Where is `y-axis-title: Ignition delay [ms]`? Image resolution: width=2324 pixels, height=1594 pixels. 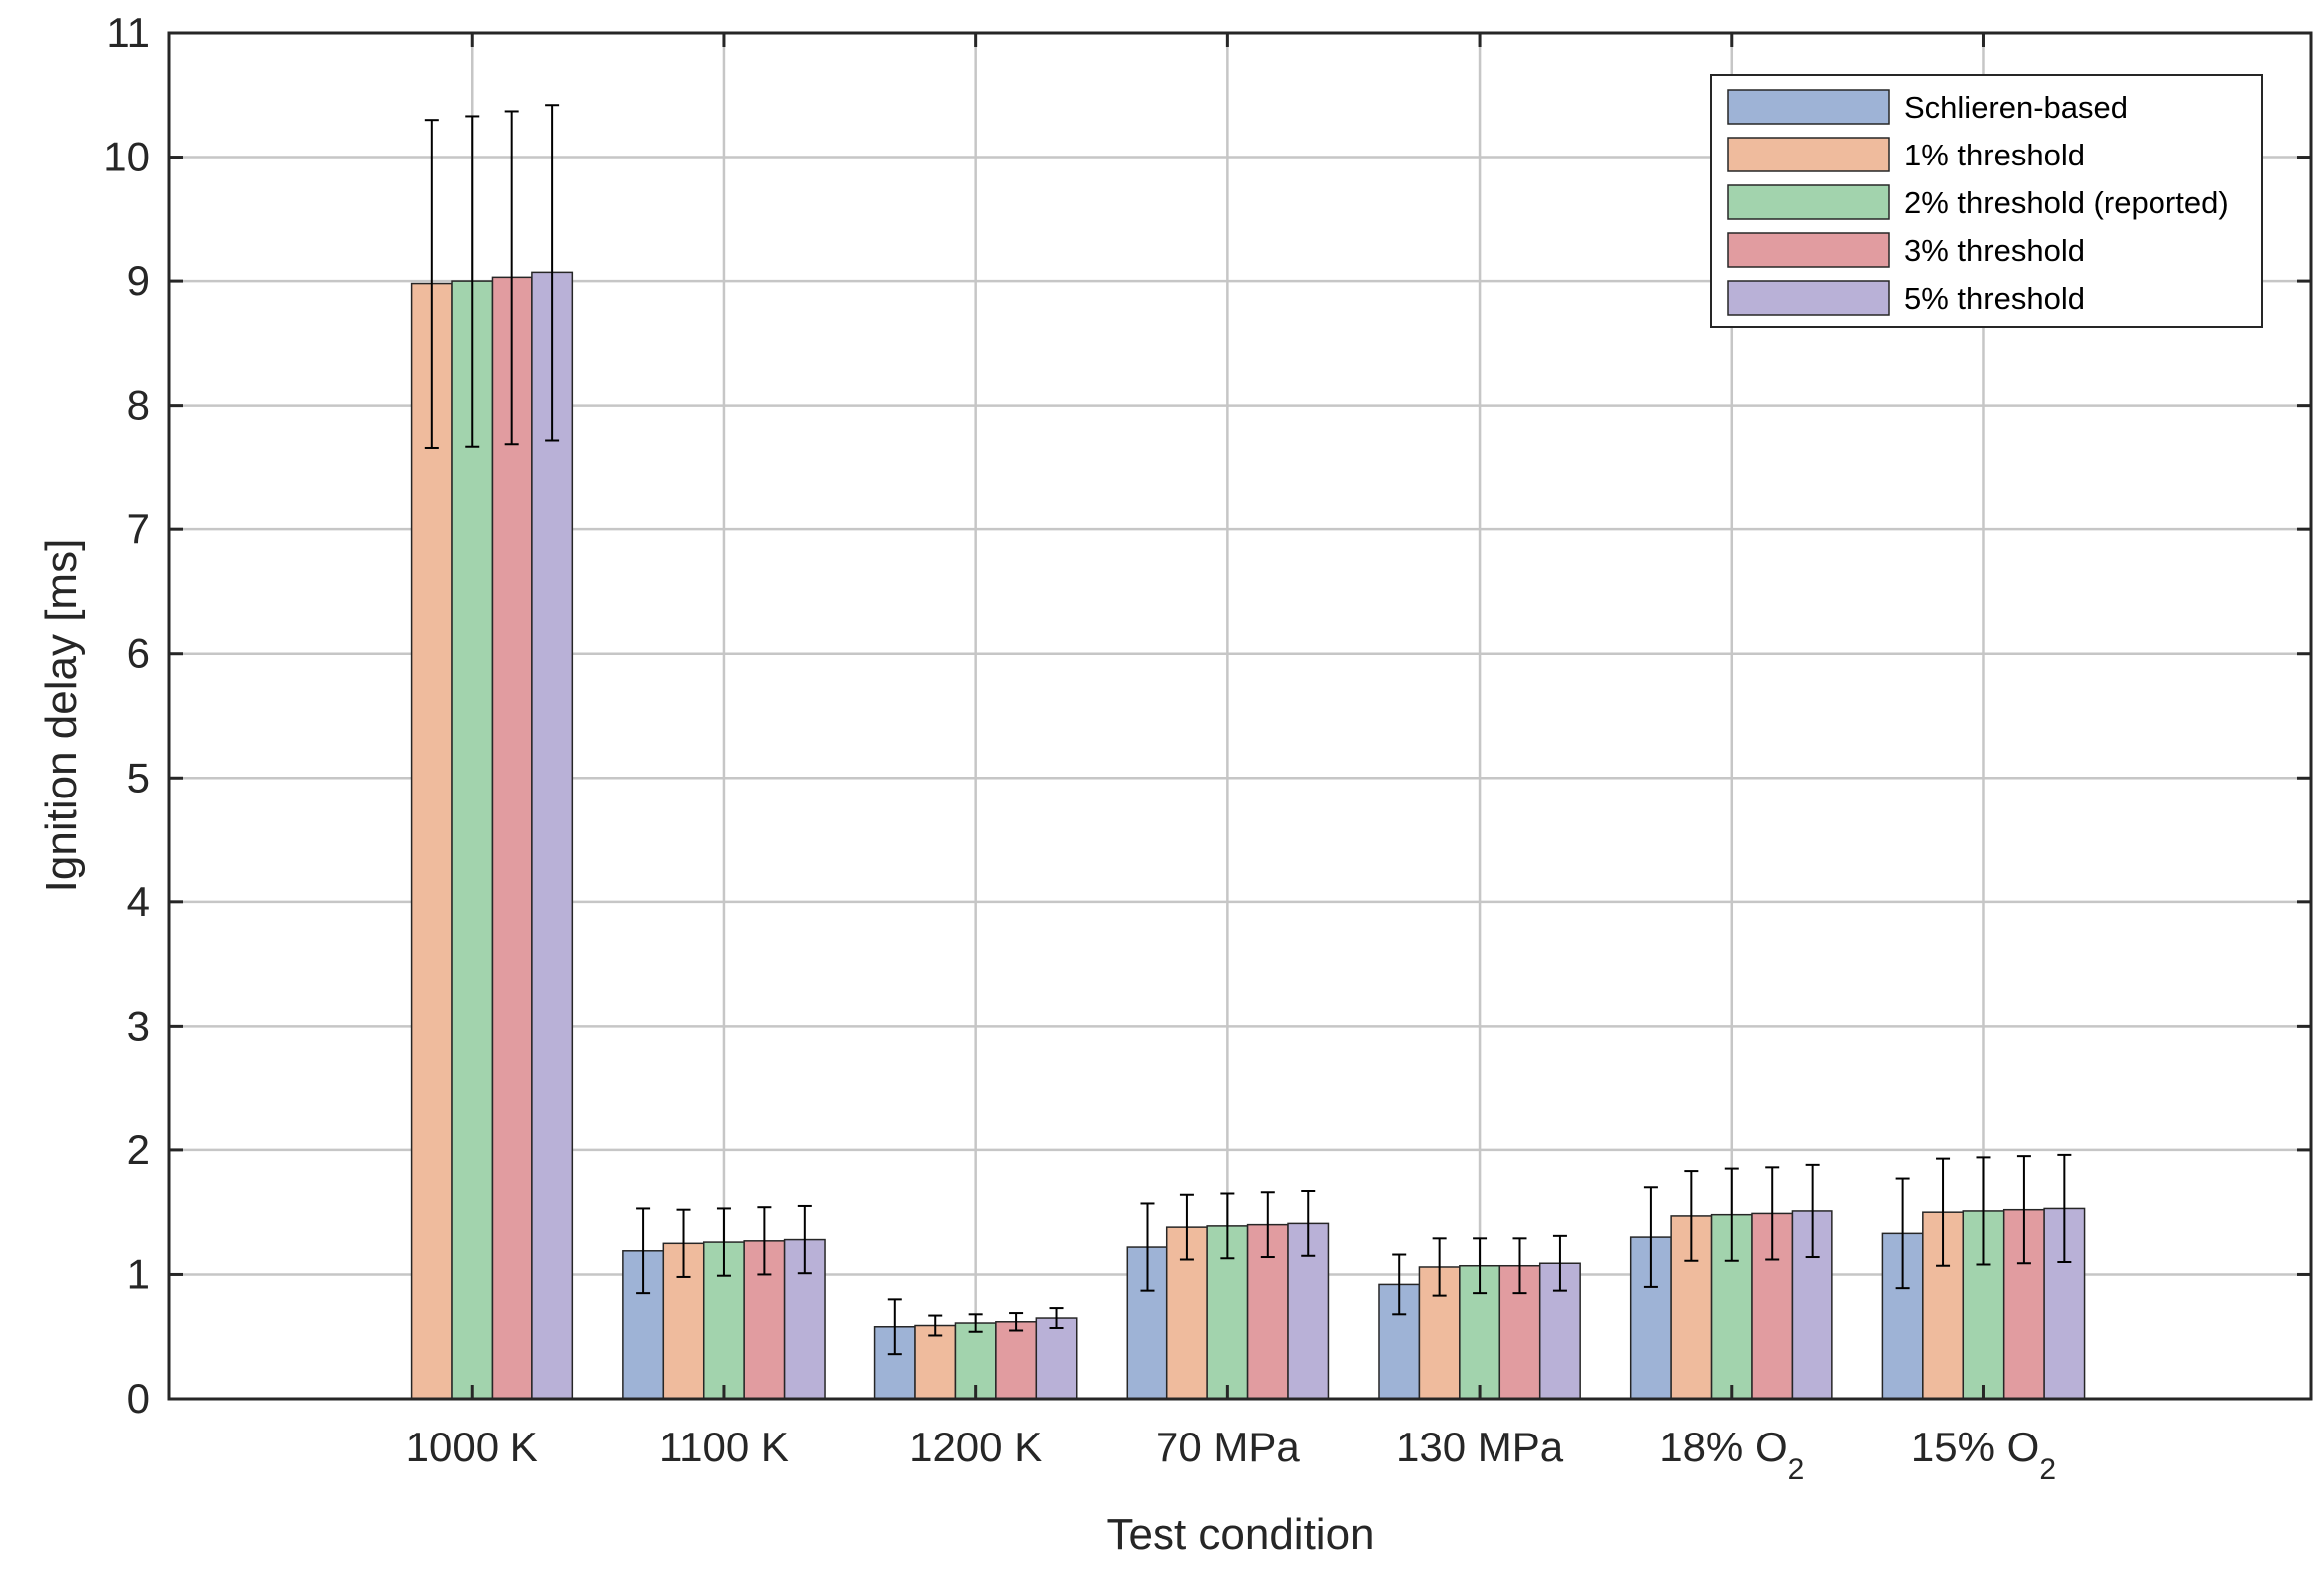 y-axis-title: Ignition delay [ms] is located at coordinates (61, 716).